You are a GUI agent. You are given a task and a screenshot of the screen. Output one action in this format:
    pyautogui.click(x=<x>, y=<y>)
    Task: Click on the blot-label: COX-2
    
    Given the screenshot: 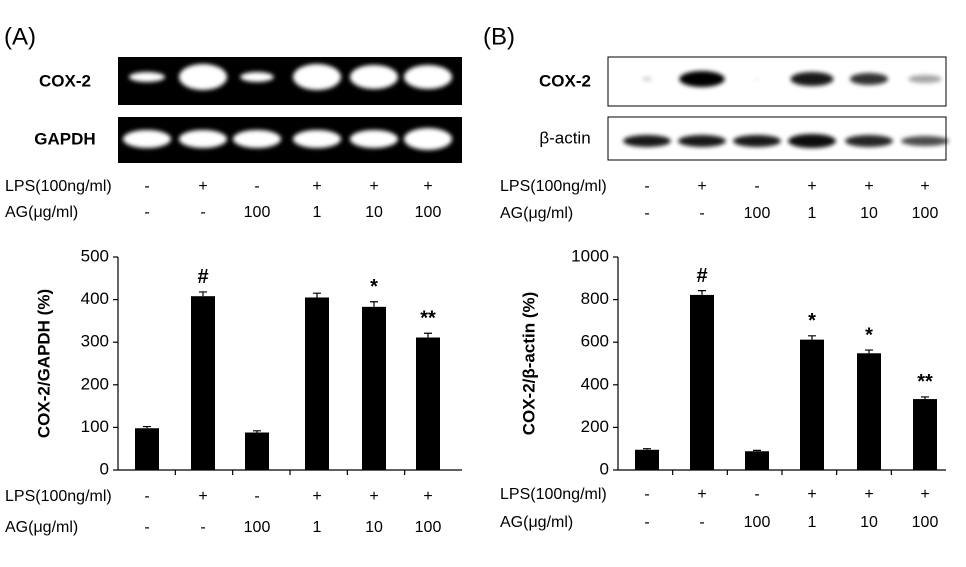 What is the action you would take?
    pyautogui.click(x=65, y=80)
    